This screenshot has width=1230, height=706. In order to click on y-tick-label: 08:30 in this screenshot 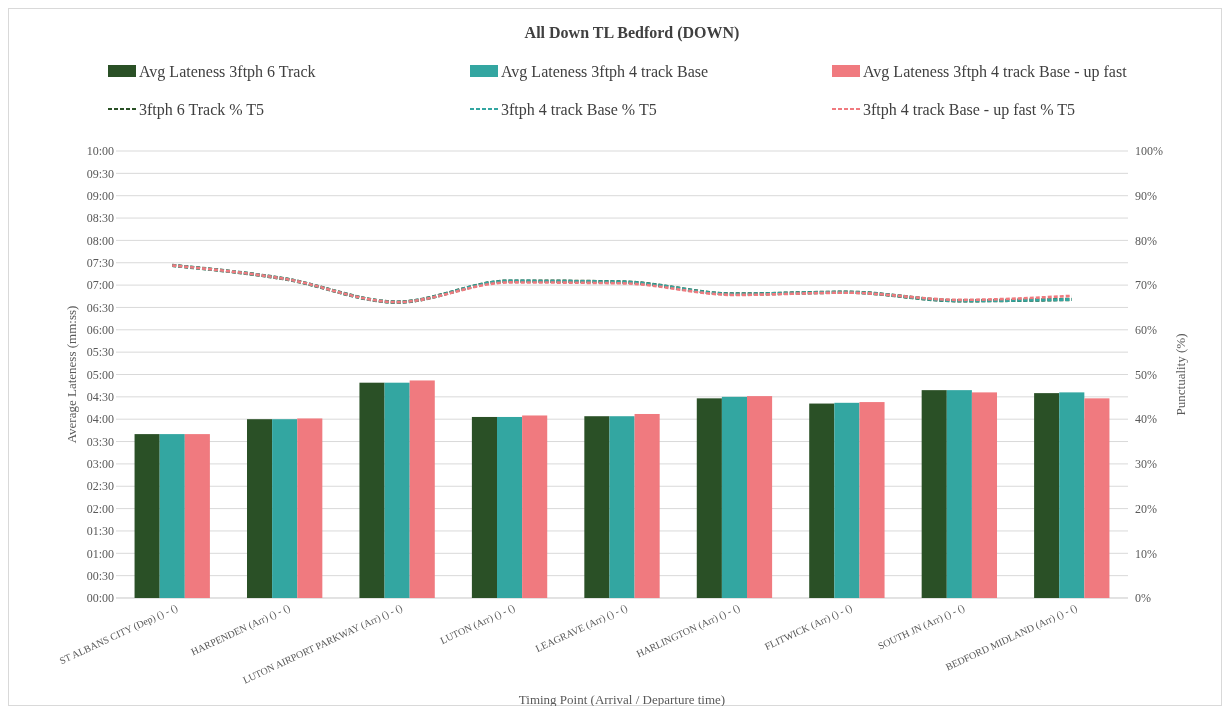, I will do `click(100, 218)`.